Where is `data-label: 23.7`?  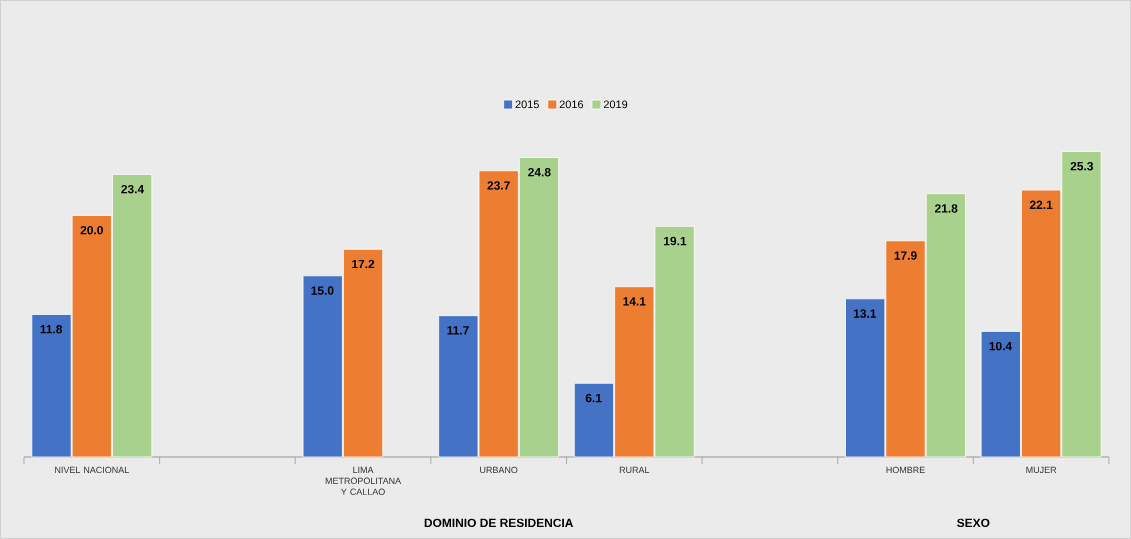
data-label: 23.7 is located at coordinates (498, 185).